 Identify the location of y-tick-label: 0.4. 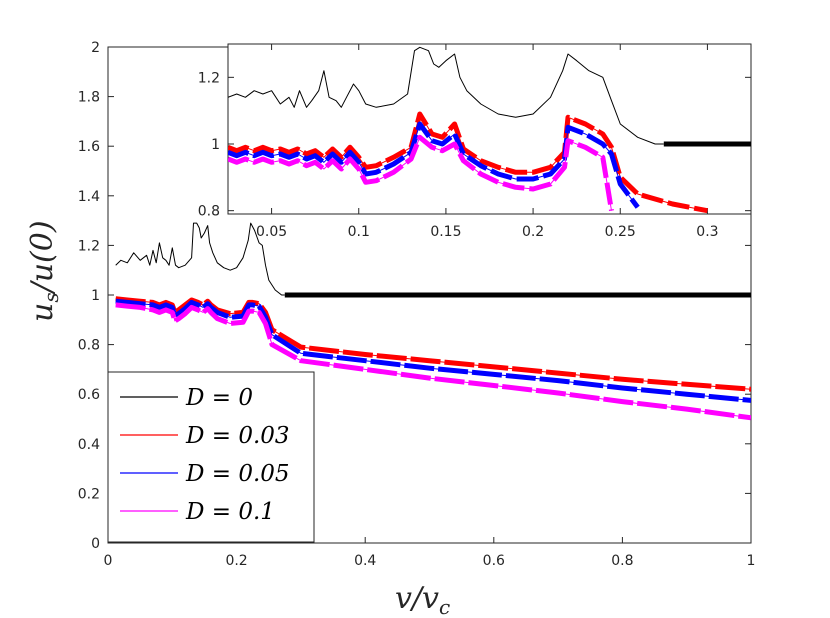
(89, 445).